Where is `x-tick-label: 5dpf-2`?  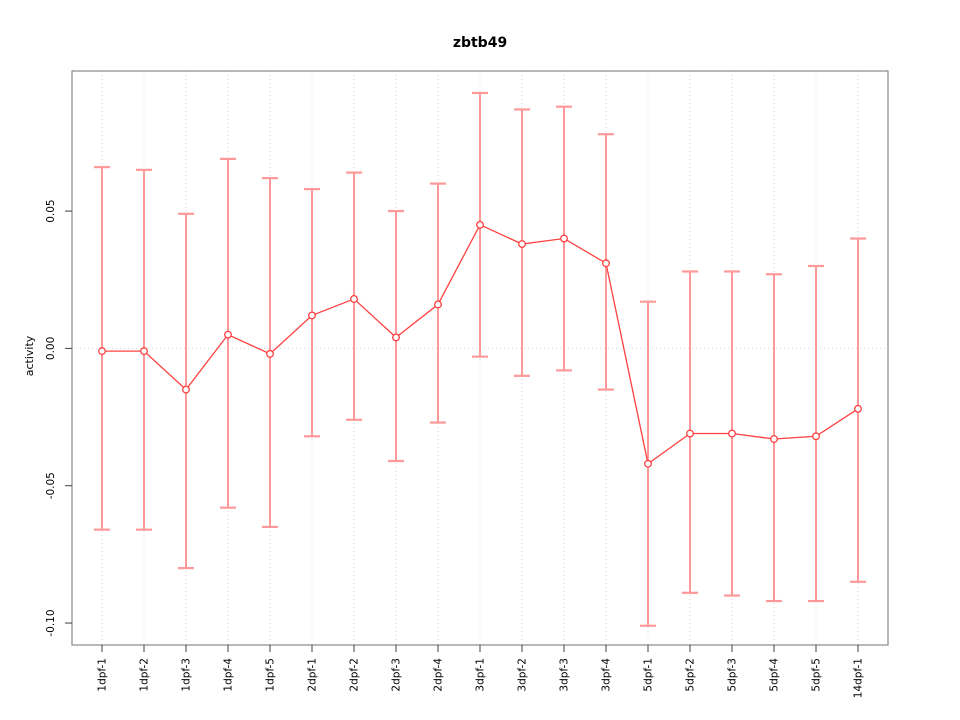
x-tick-label: 5dpf-2 is located at coordinates (691, 675).